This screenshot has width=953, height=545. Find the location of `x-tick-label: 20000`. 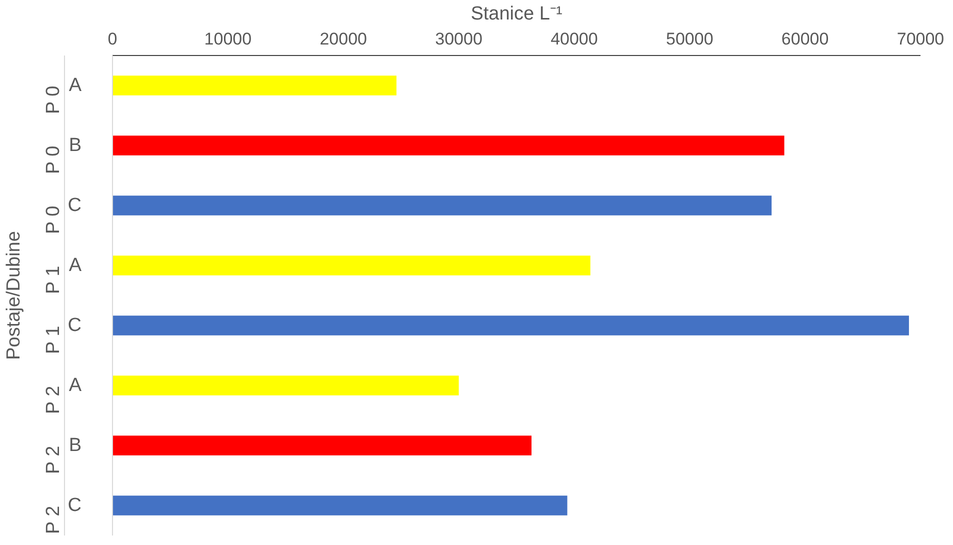

x-tick-label: 20000 is located at coordinates (343, 39).